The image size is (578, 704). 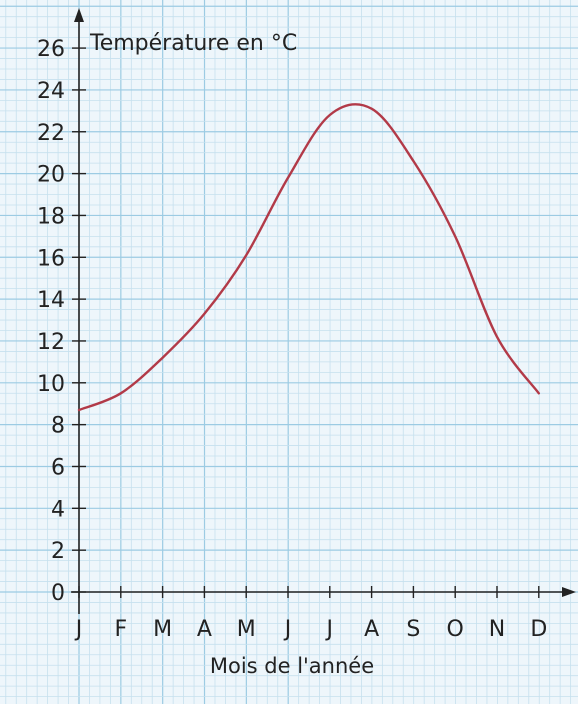 What do you see at coordinates (538, 629) in the screenshot?
I see `x-tick-label: D` at bounding box center [538, 629].